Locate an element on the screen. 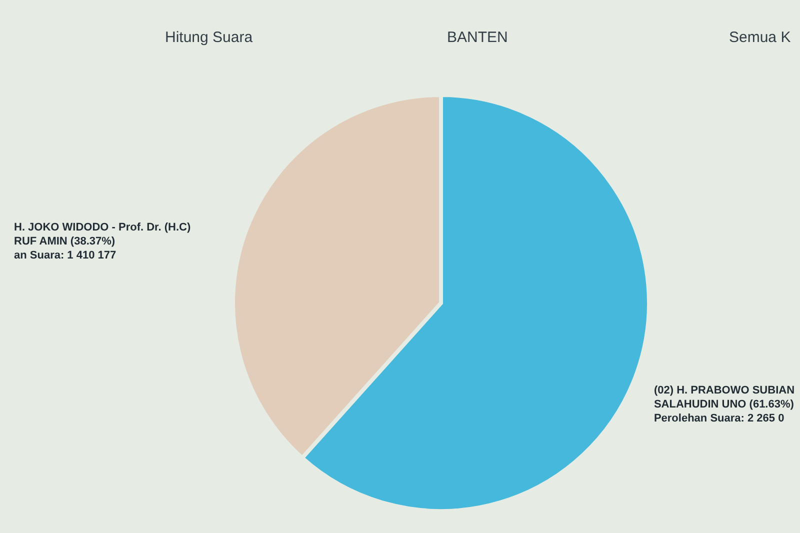 This screenshot has height=533, width=800. text: Hitung Suara is located at coordinates (209, 37).